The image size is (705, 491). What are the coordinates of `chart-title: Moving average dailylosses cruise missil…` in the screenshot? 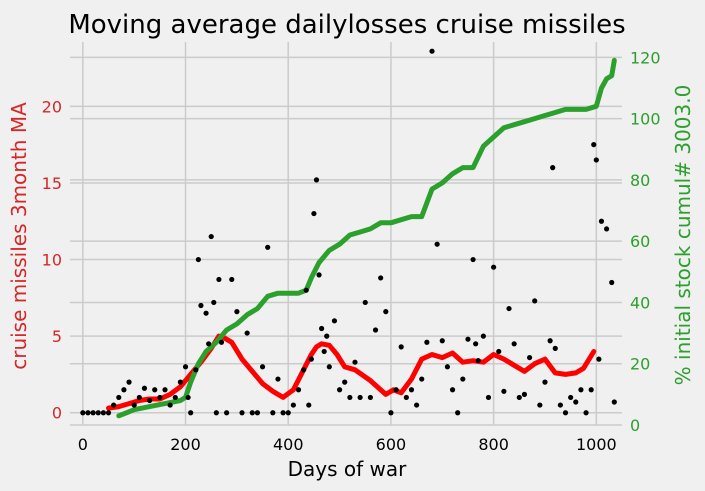 It's located at (346, 25).